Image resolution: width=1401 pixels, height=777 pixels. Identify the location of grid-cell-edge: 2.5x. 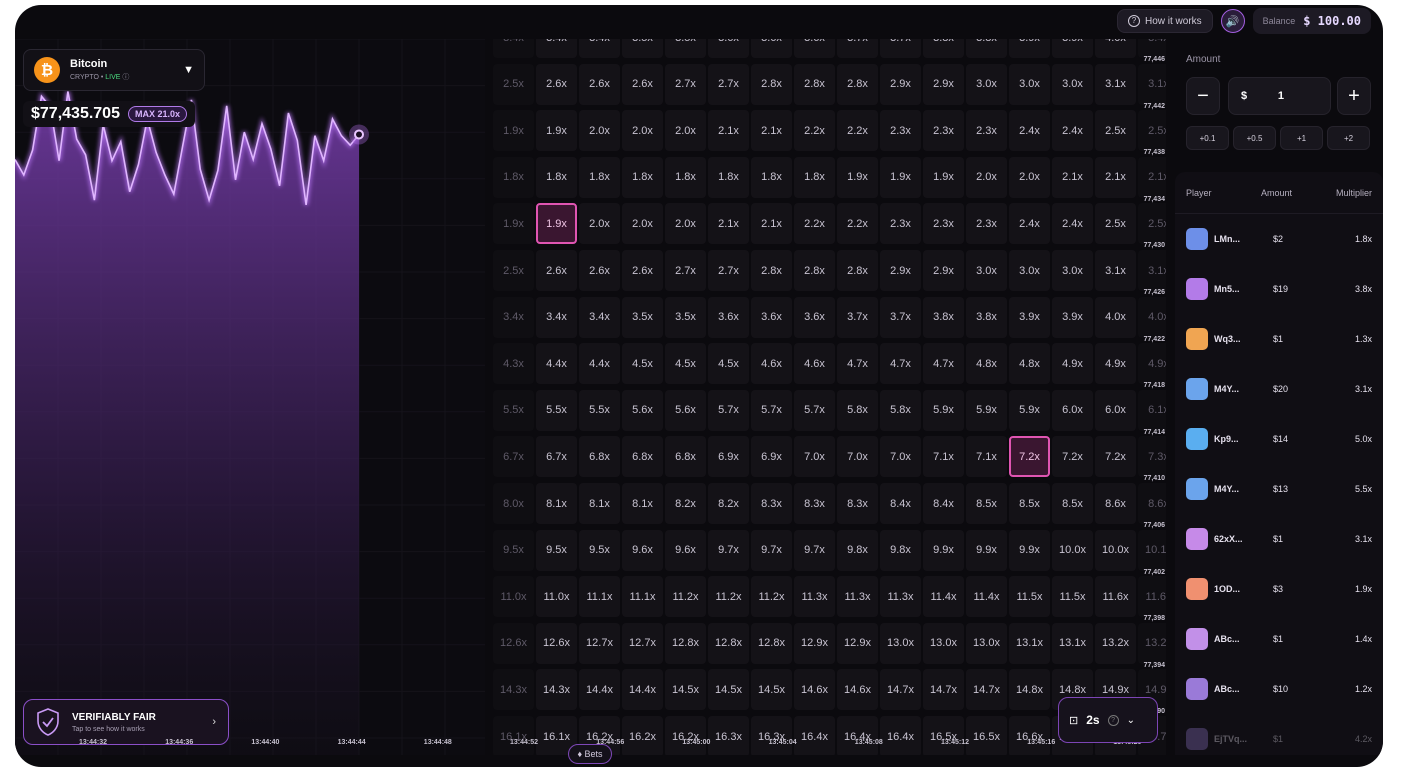
(1152, 131).